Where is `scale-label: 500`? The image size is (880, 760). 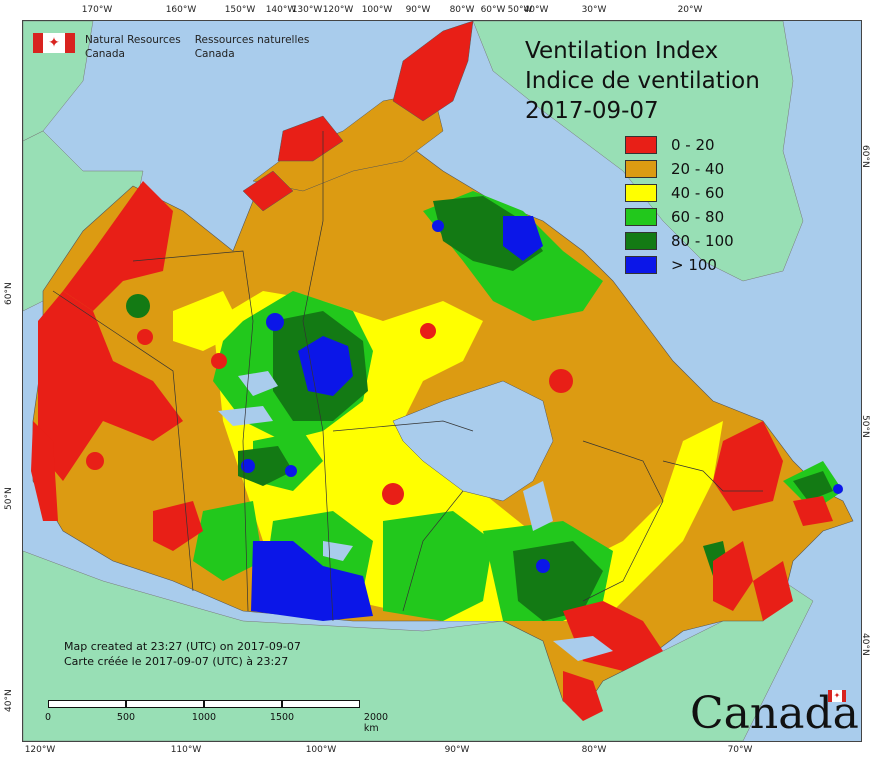
scale-label: 500 is located at coordinates (126, 717).